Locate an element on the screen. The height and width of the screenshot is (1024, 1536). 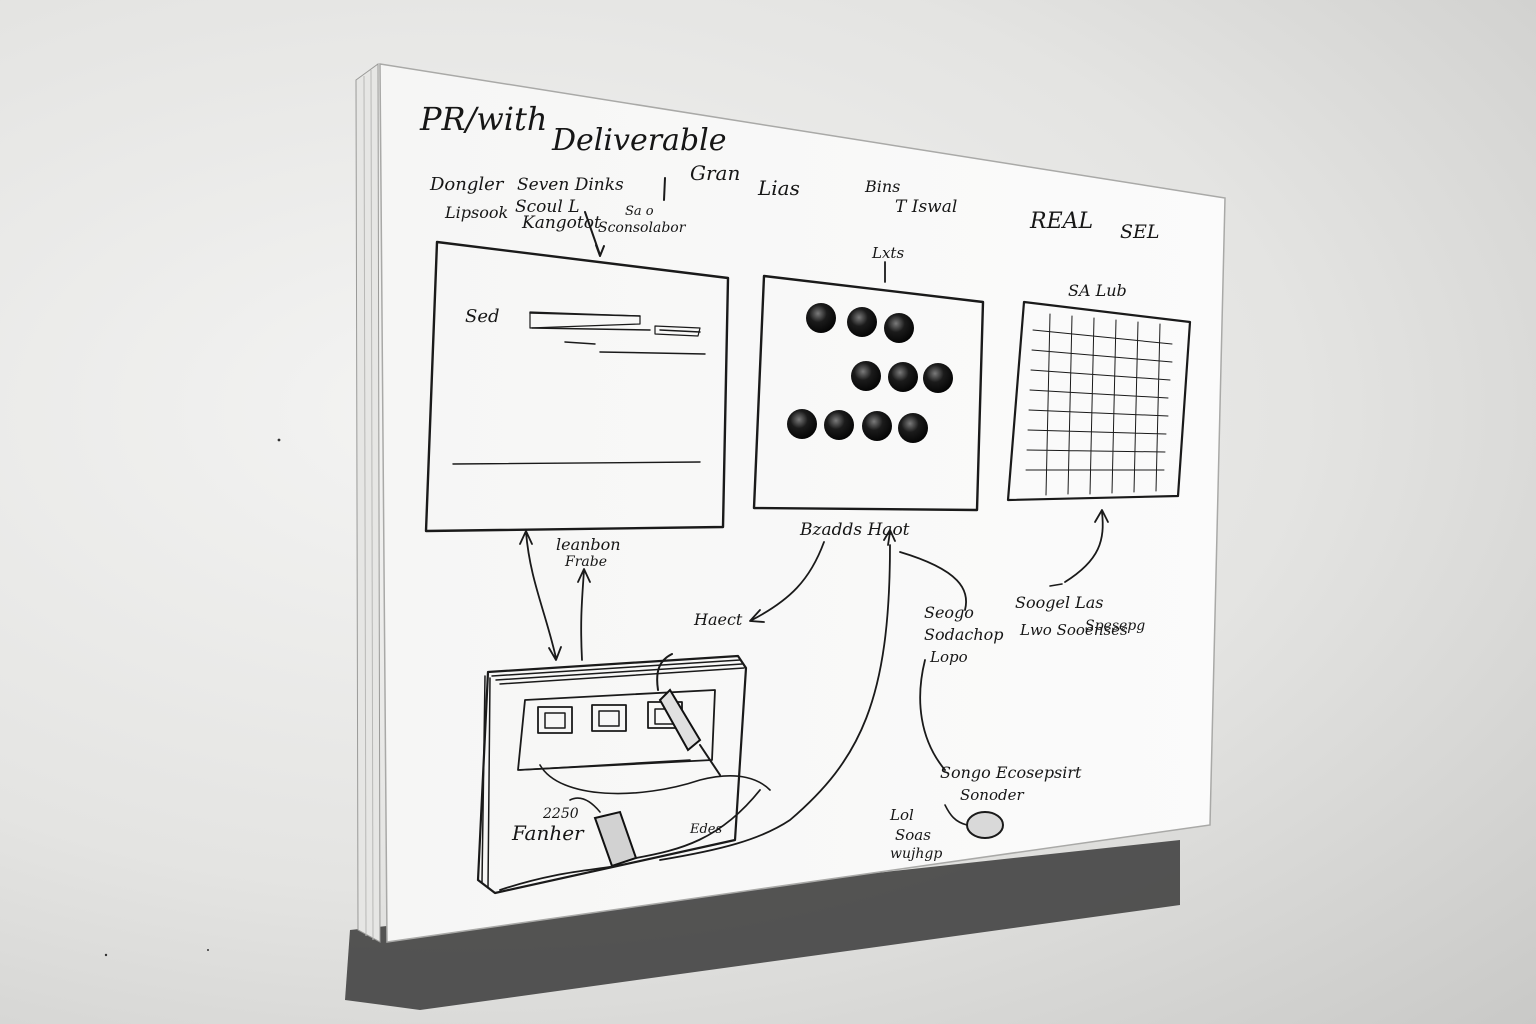
header-col2-b: Scoul L is located at coordinates (547, 207).